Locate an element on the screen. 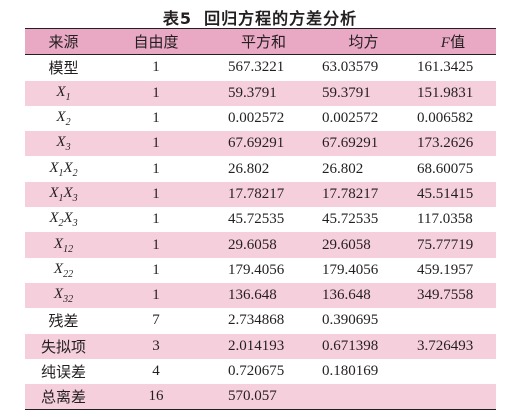  table-row: X1X2 1 26.802 26.802 68.60075 is located at coordinates (260, 169).